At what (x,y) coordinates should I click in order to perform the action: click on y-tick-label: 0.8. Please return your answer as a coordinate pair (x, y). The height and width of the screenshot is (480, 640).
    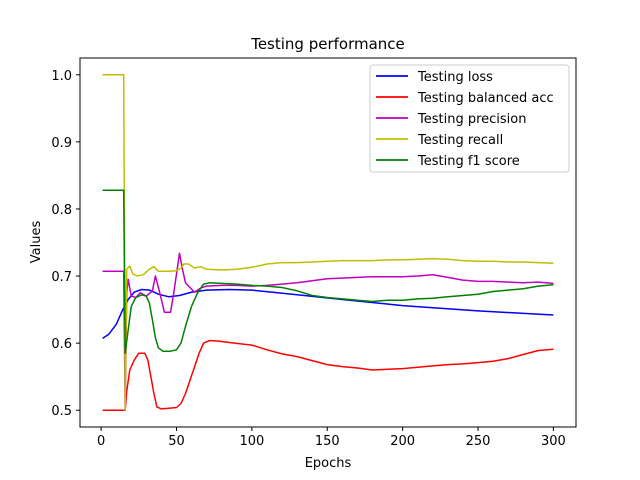
    Looking at the image, I should click on (61, 210).